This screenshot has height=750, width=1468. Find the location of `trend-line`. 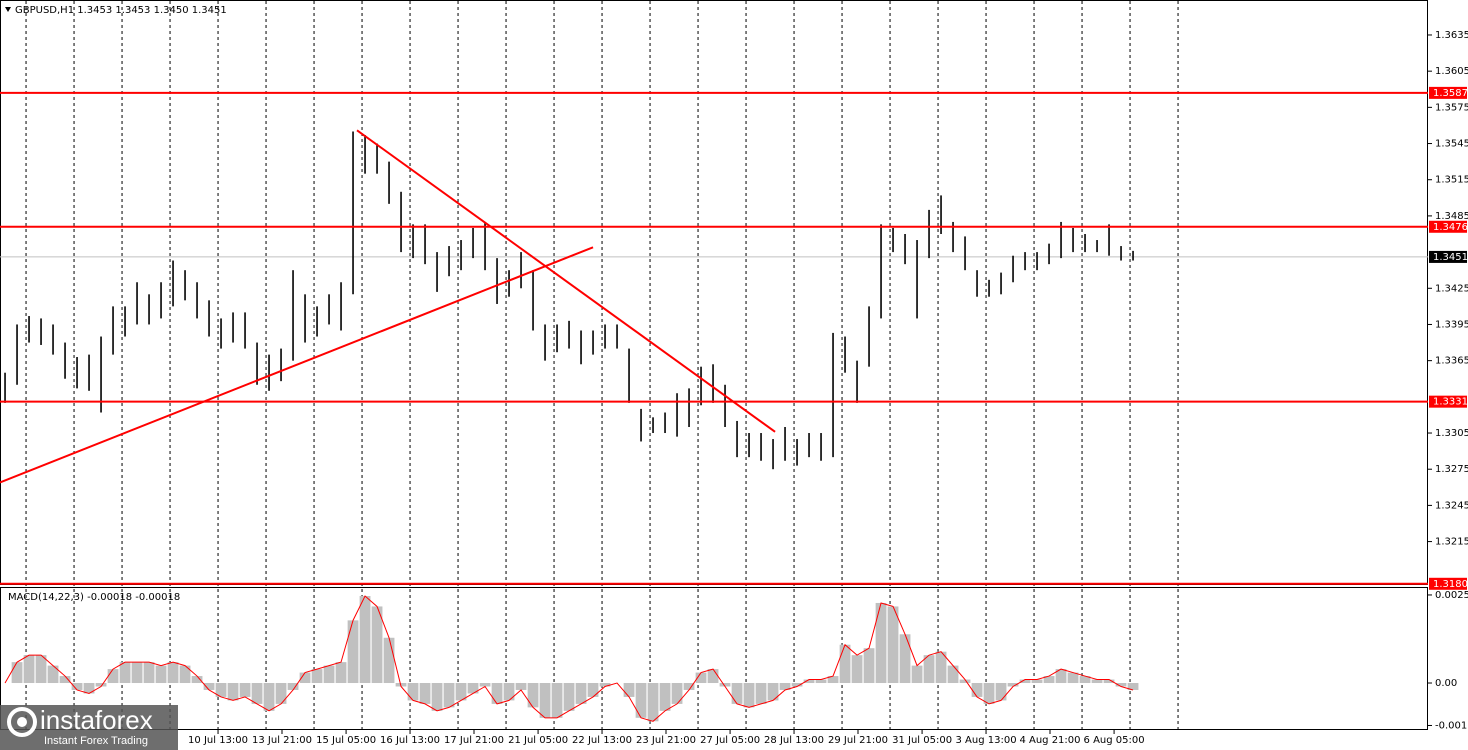

trend-line is located at coordinates (566, 281).